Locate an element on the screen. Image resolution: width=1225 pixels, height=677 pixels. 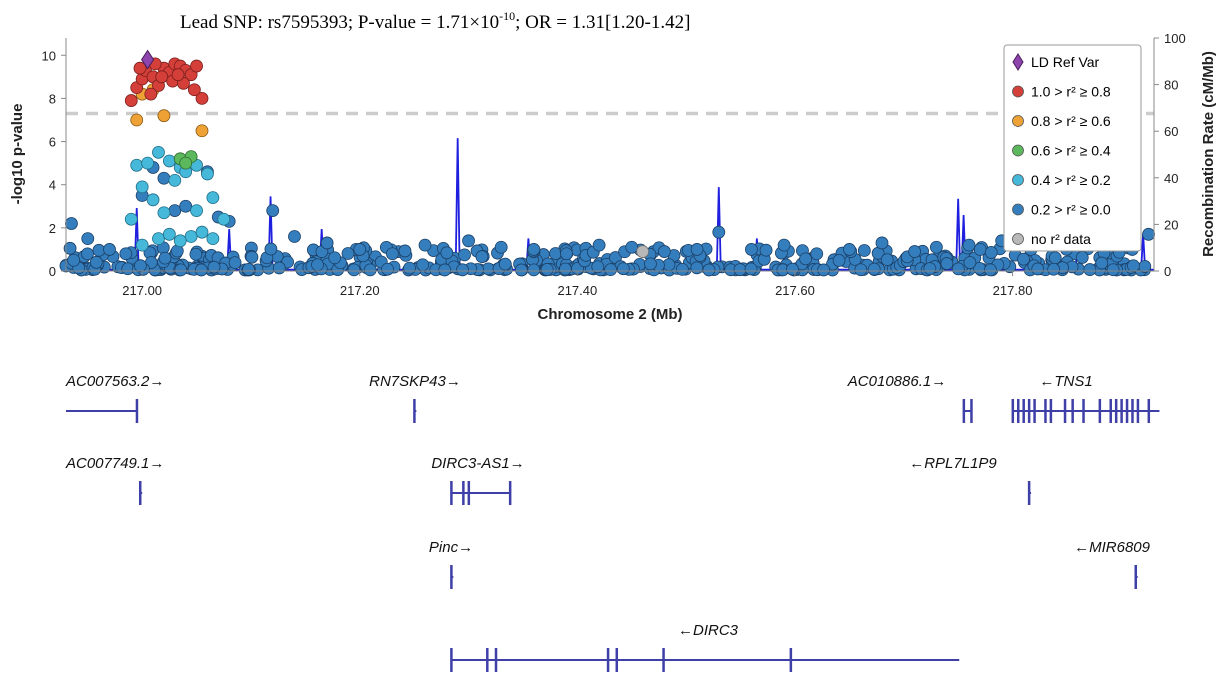
title-text-main: Lead SNP: rs7595393; P-value = 1.71×10 is located at coordinates (339, 22).